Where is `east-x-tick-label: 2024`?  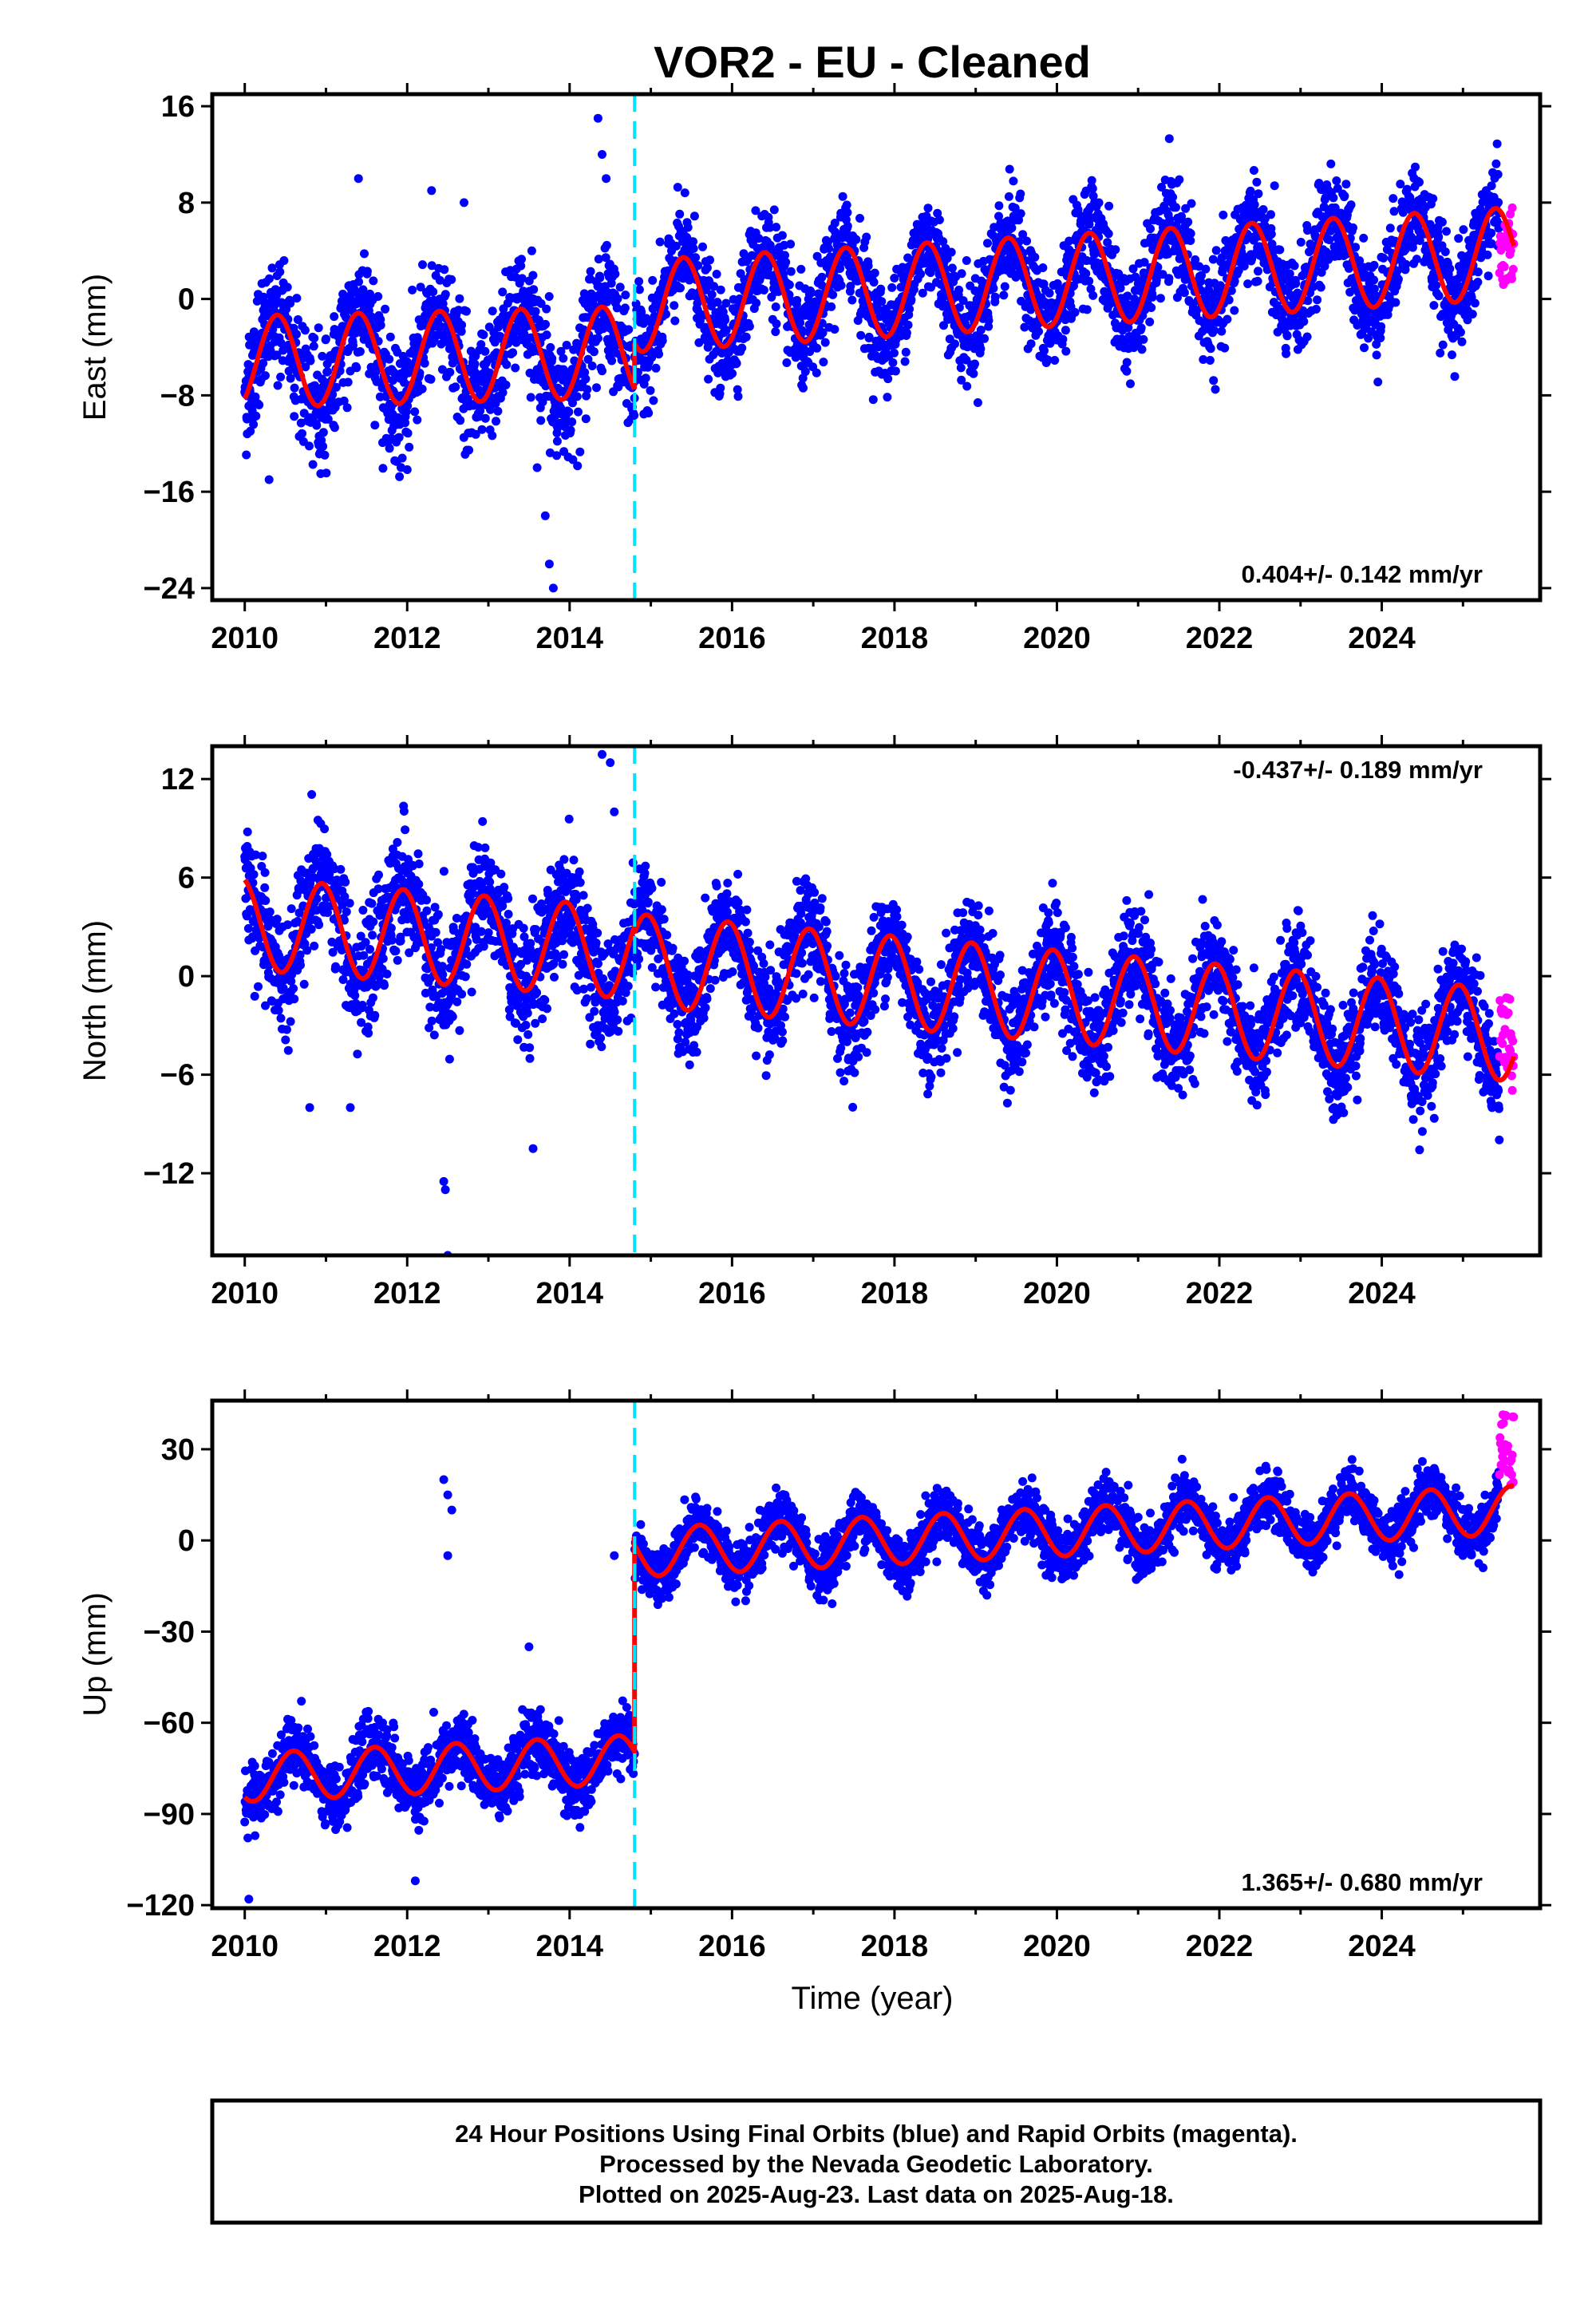
east-x-tick-label: 2024 is located at coordinates (1382, 638).